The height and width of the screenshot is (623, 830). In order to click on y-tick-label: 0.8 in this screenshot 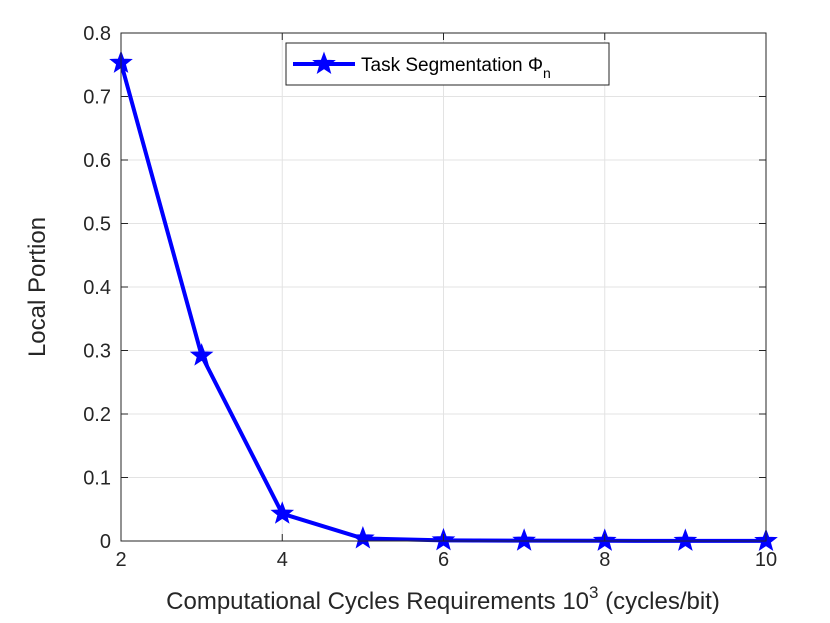, I will do `click(97, 34)`.